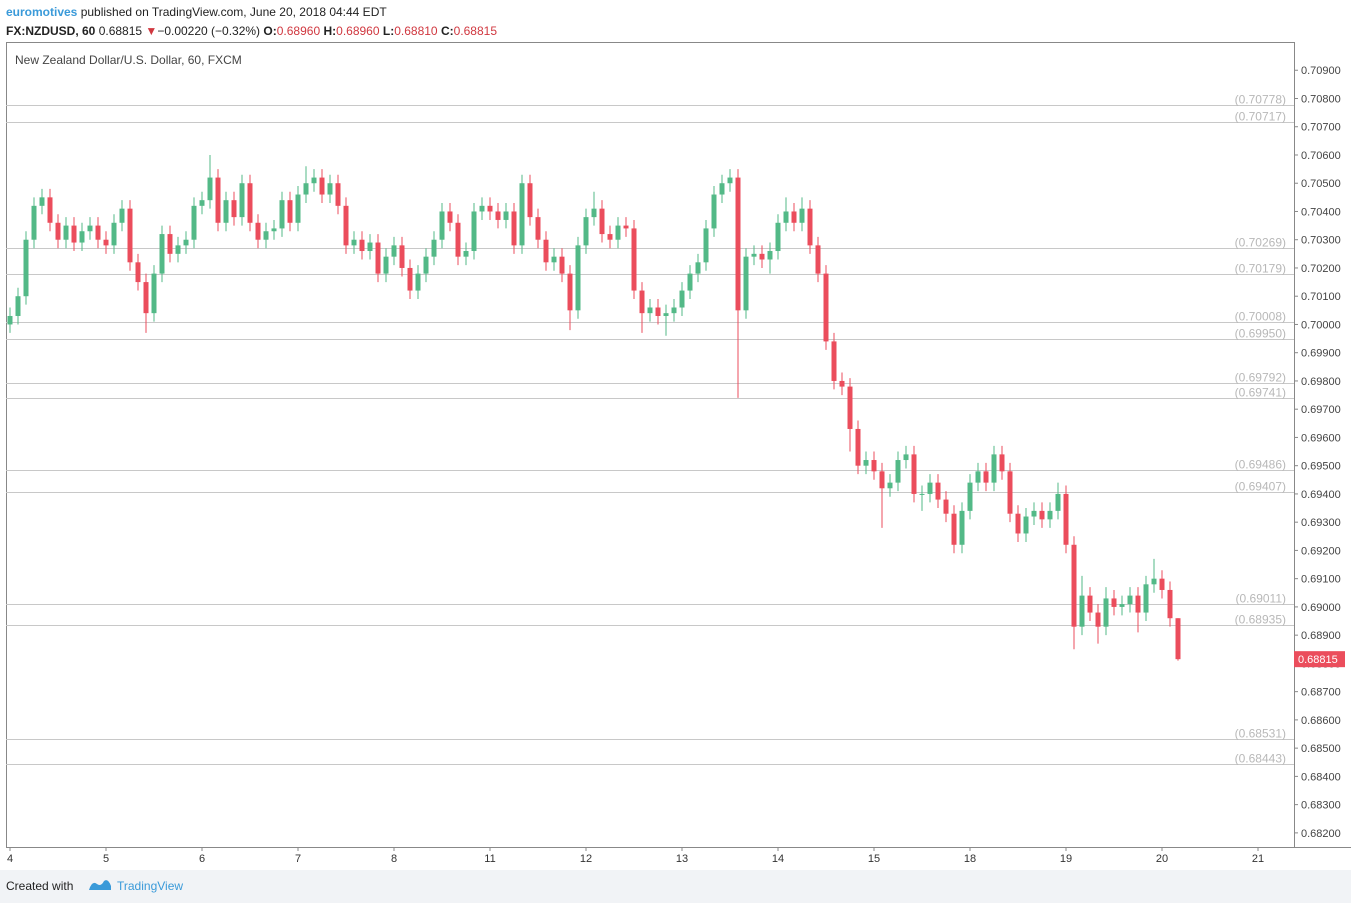  Describe the element at coordinates (416, 31) in the screenshot. I see `ohlc-value: 0.68810` at that location.